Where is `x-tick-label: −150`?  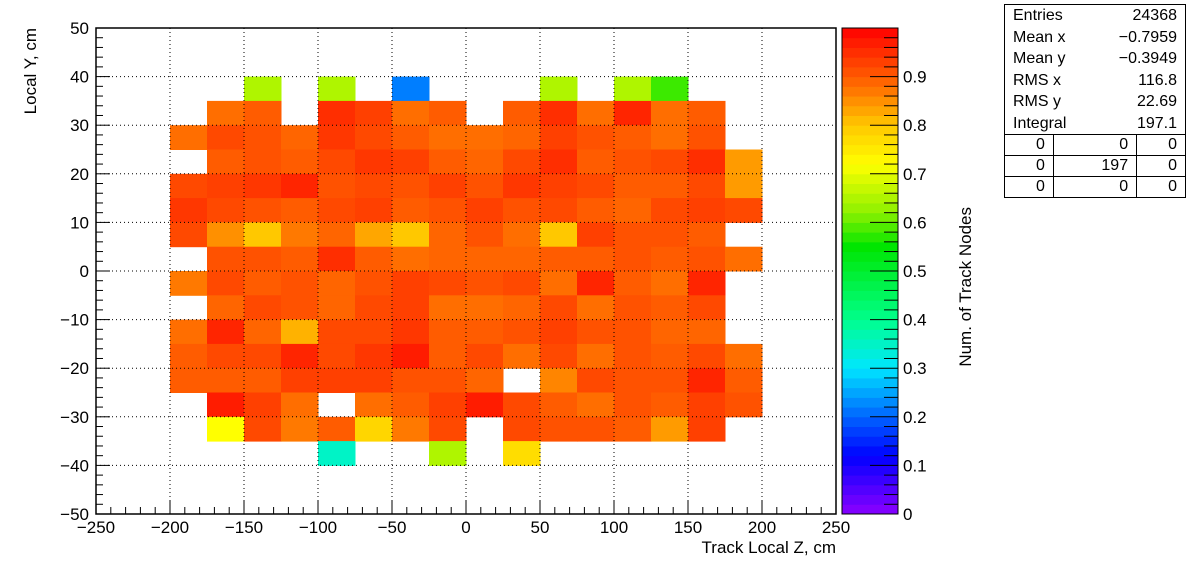
x-tick-label: −150 is located at coordinates (244, 527).